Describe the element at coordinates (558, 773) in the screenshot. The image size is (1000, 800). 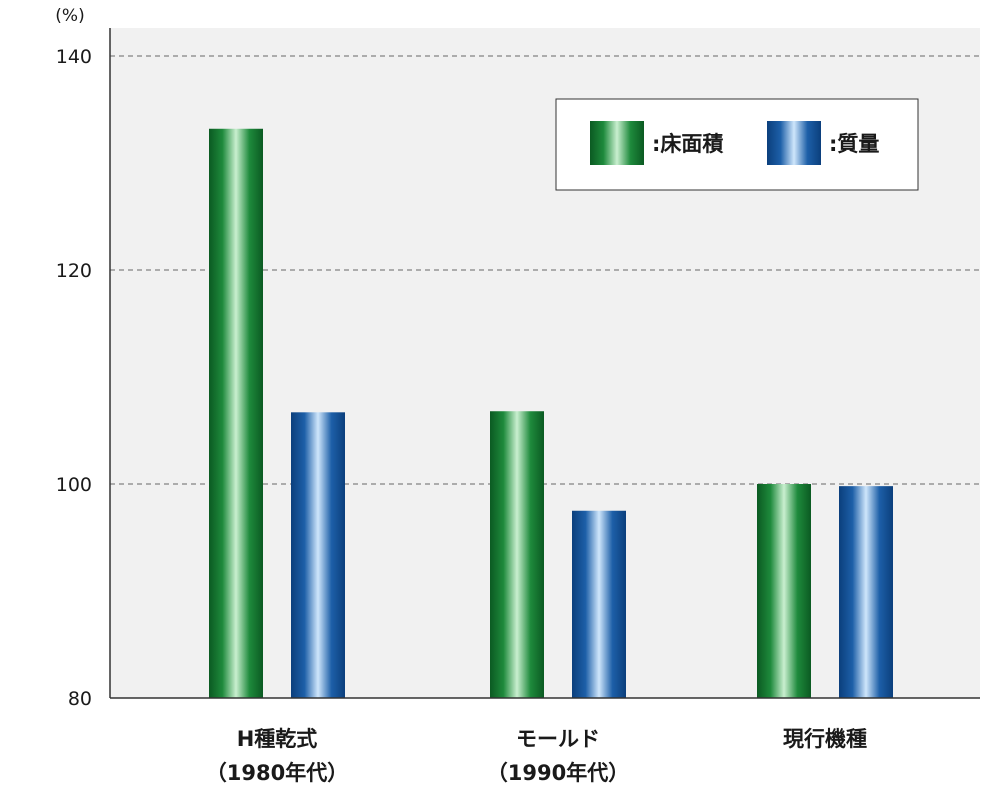
I see `category-label: （1990年代）` at that location.